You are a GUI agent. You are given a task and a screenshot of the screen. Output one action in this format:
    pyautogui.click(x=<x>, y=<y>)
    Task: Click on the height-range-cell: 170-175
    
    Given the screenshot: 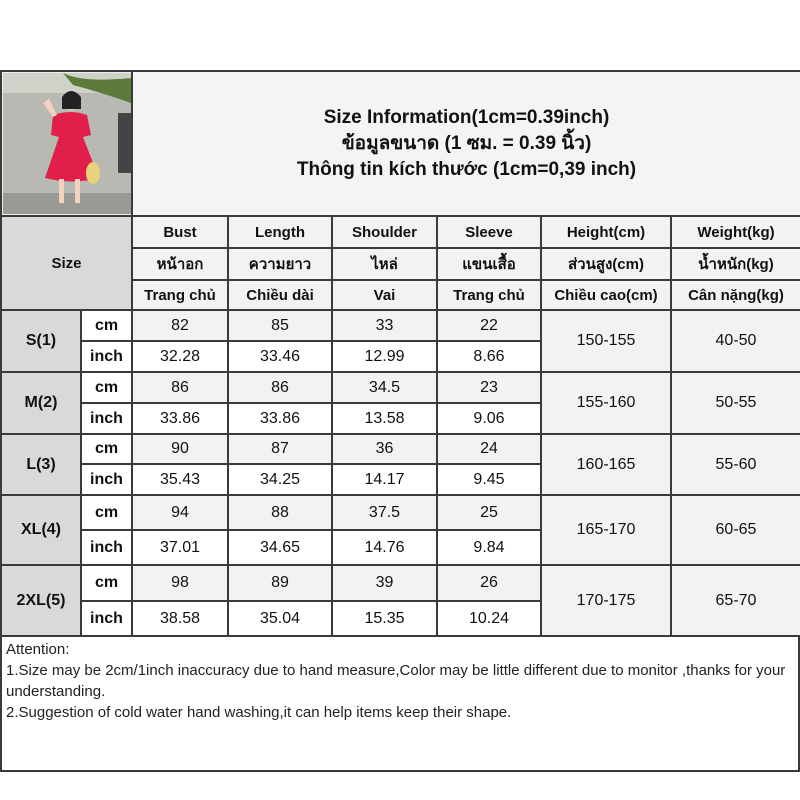 What is the action you would take?
    pyautogui.click(x=606, y=600)
    